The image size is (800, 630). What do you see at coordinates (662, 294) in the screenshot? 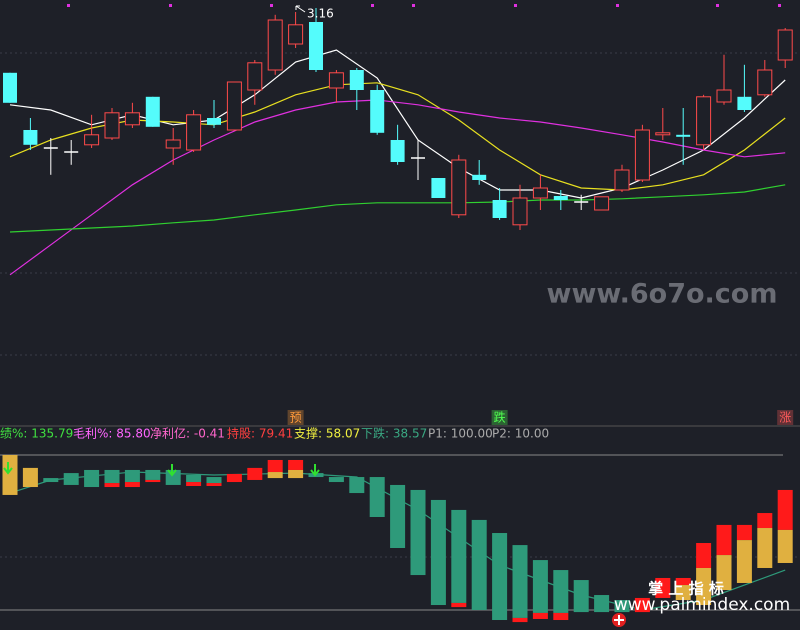
I see `watermark: www.6o7o.com` at bounding box center [662, 294].